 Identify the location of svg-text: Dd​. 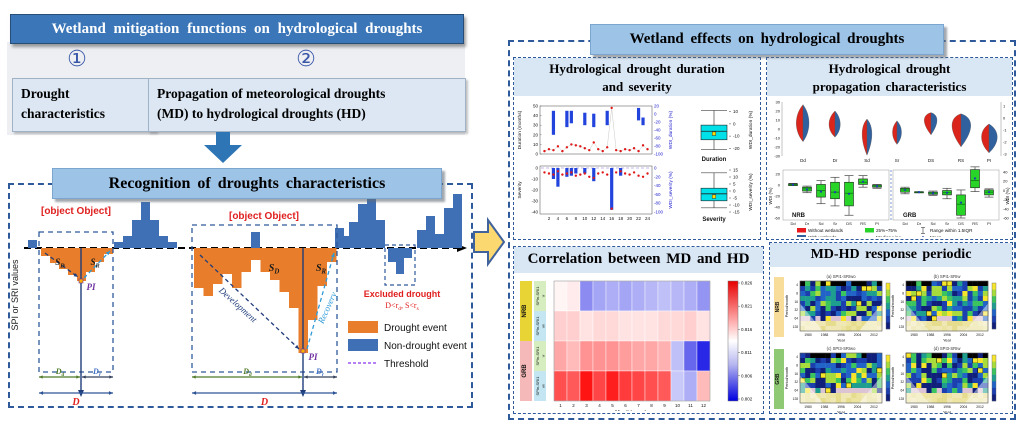
(247, 372).